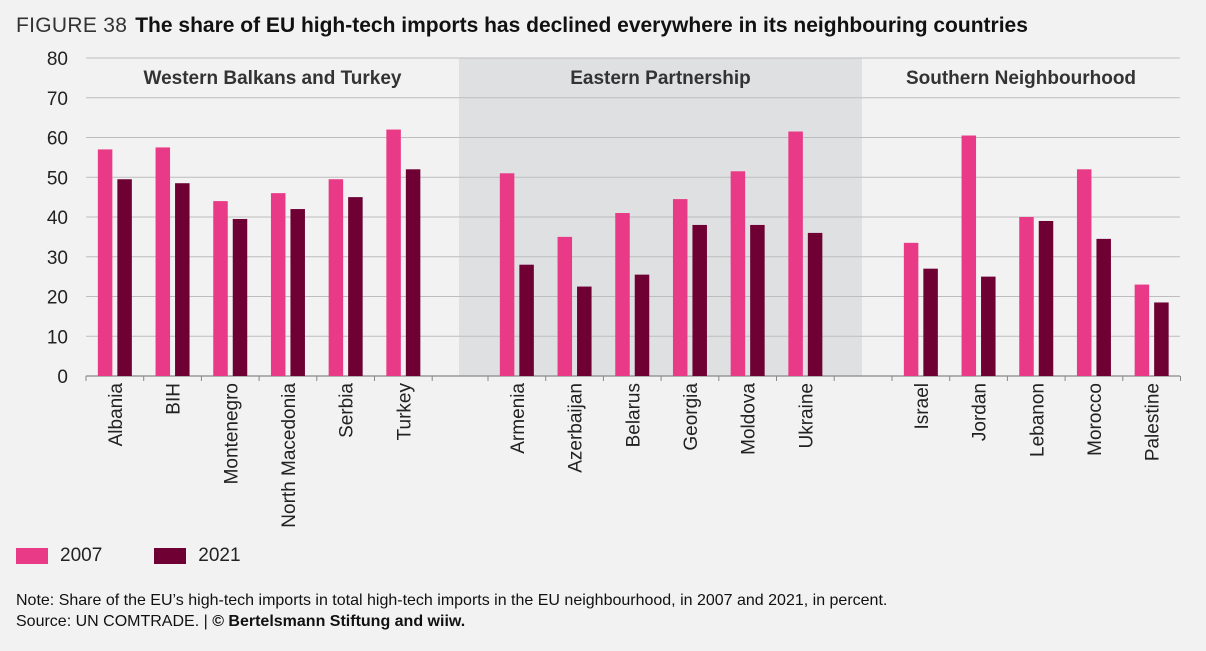 The image size is (1206, 651). Describe the element at coordinates (1021, 78) in the screenshot. I see `group-header: Southern Neighbourhood` at that location.